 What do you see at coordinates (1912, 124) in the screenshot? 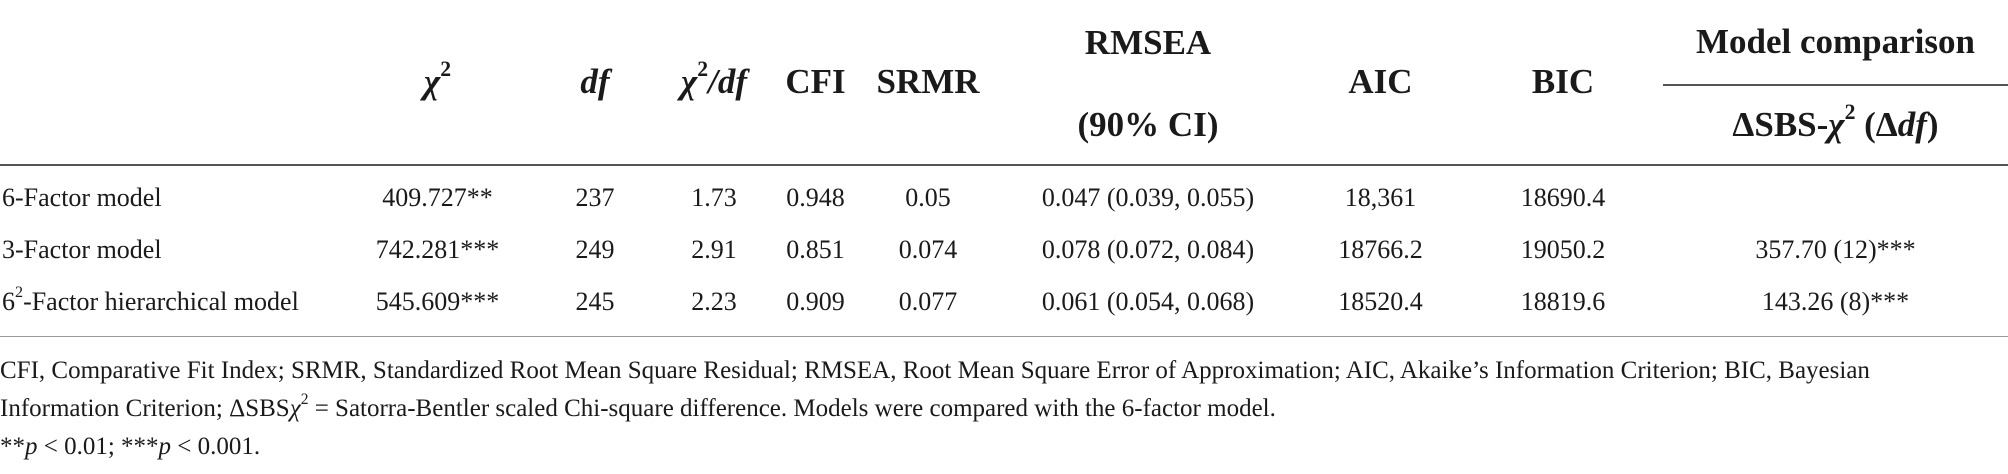
I see `header-delta-sbs-df: df` at bounding box center [1912, 124].